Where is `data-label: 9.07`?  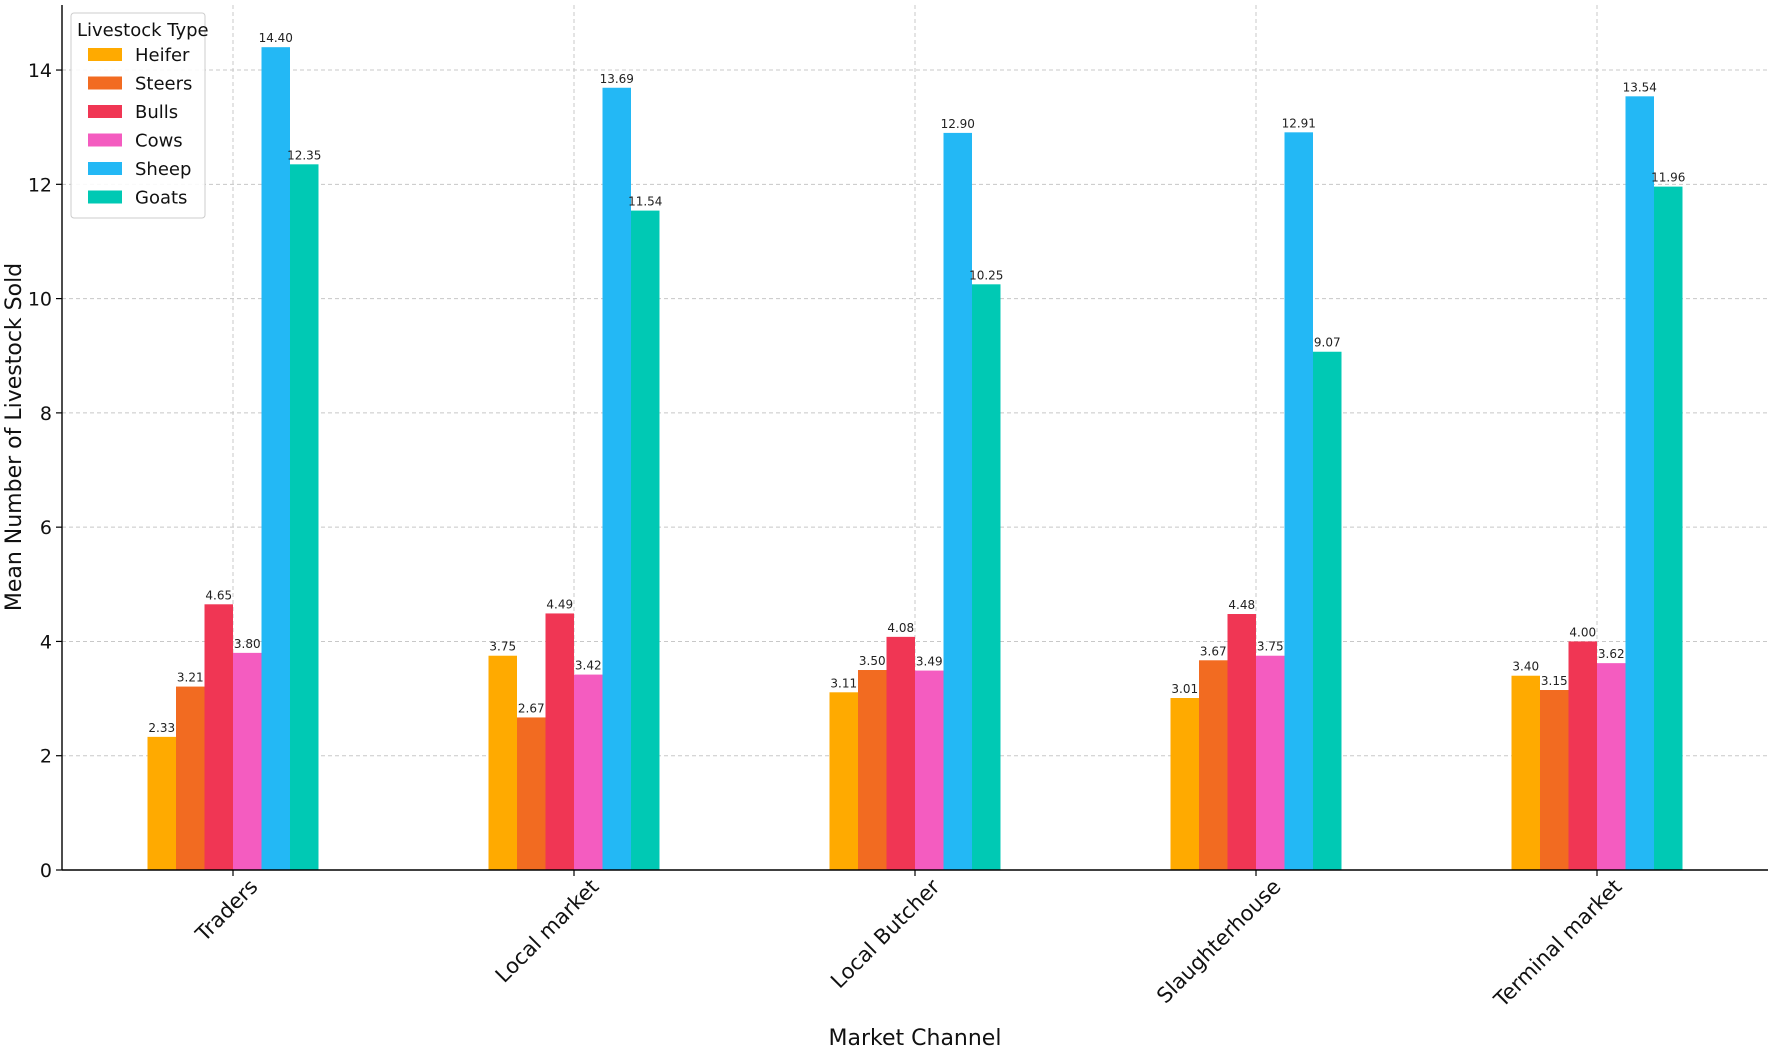 data-label: 9.07 is located at coordinates (1327, 343).